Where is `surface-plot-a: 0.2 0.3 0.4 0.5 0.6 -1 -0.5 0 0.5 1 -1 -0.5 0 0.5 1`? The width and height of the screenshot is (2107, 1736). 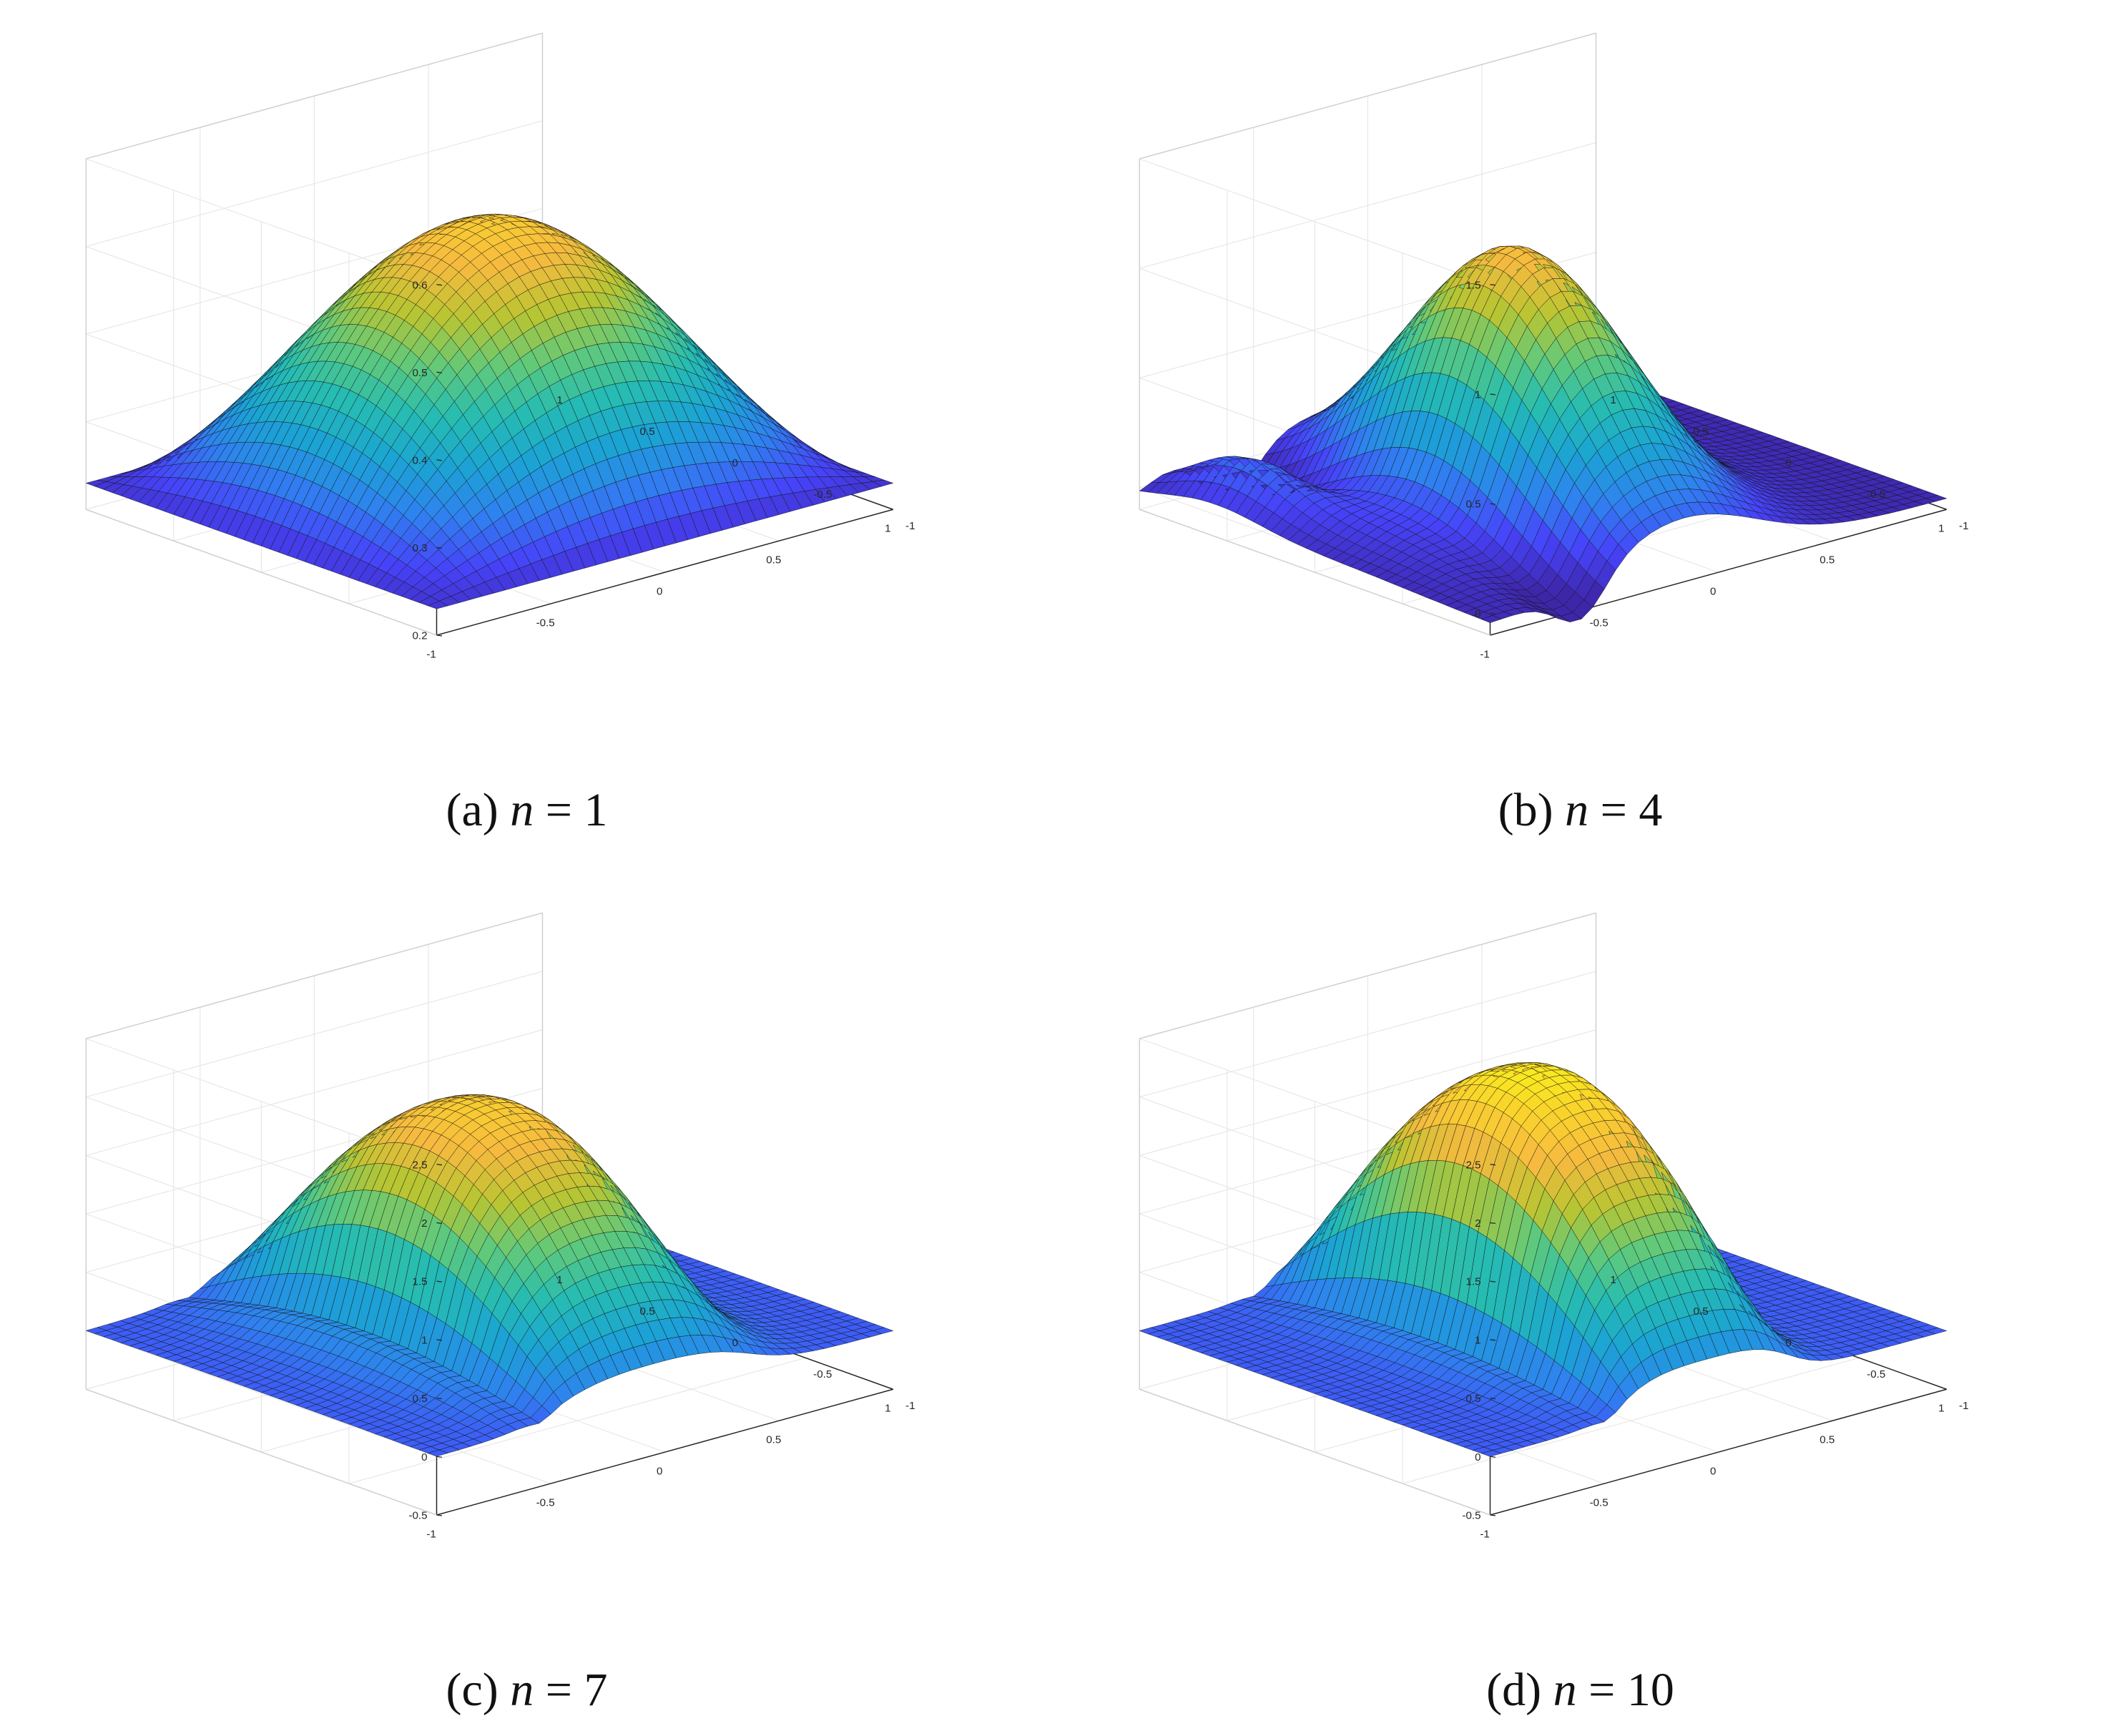 surface-plot-a: 0.2 0.3 0.4 0.5 0.6 -1 -0.5 0 0.5 1 -1 -0.5 0 0.5 1 is located at coordinates (500, 346).